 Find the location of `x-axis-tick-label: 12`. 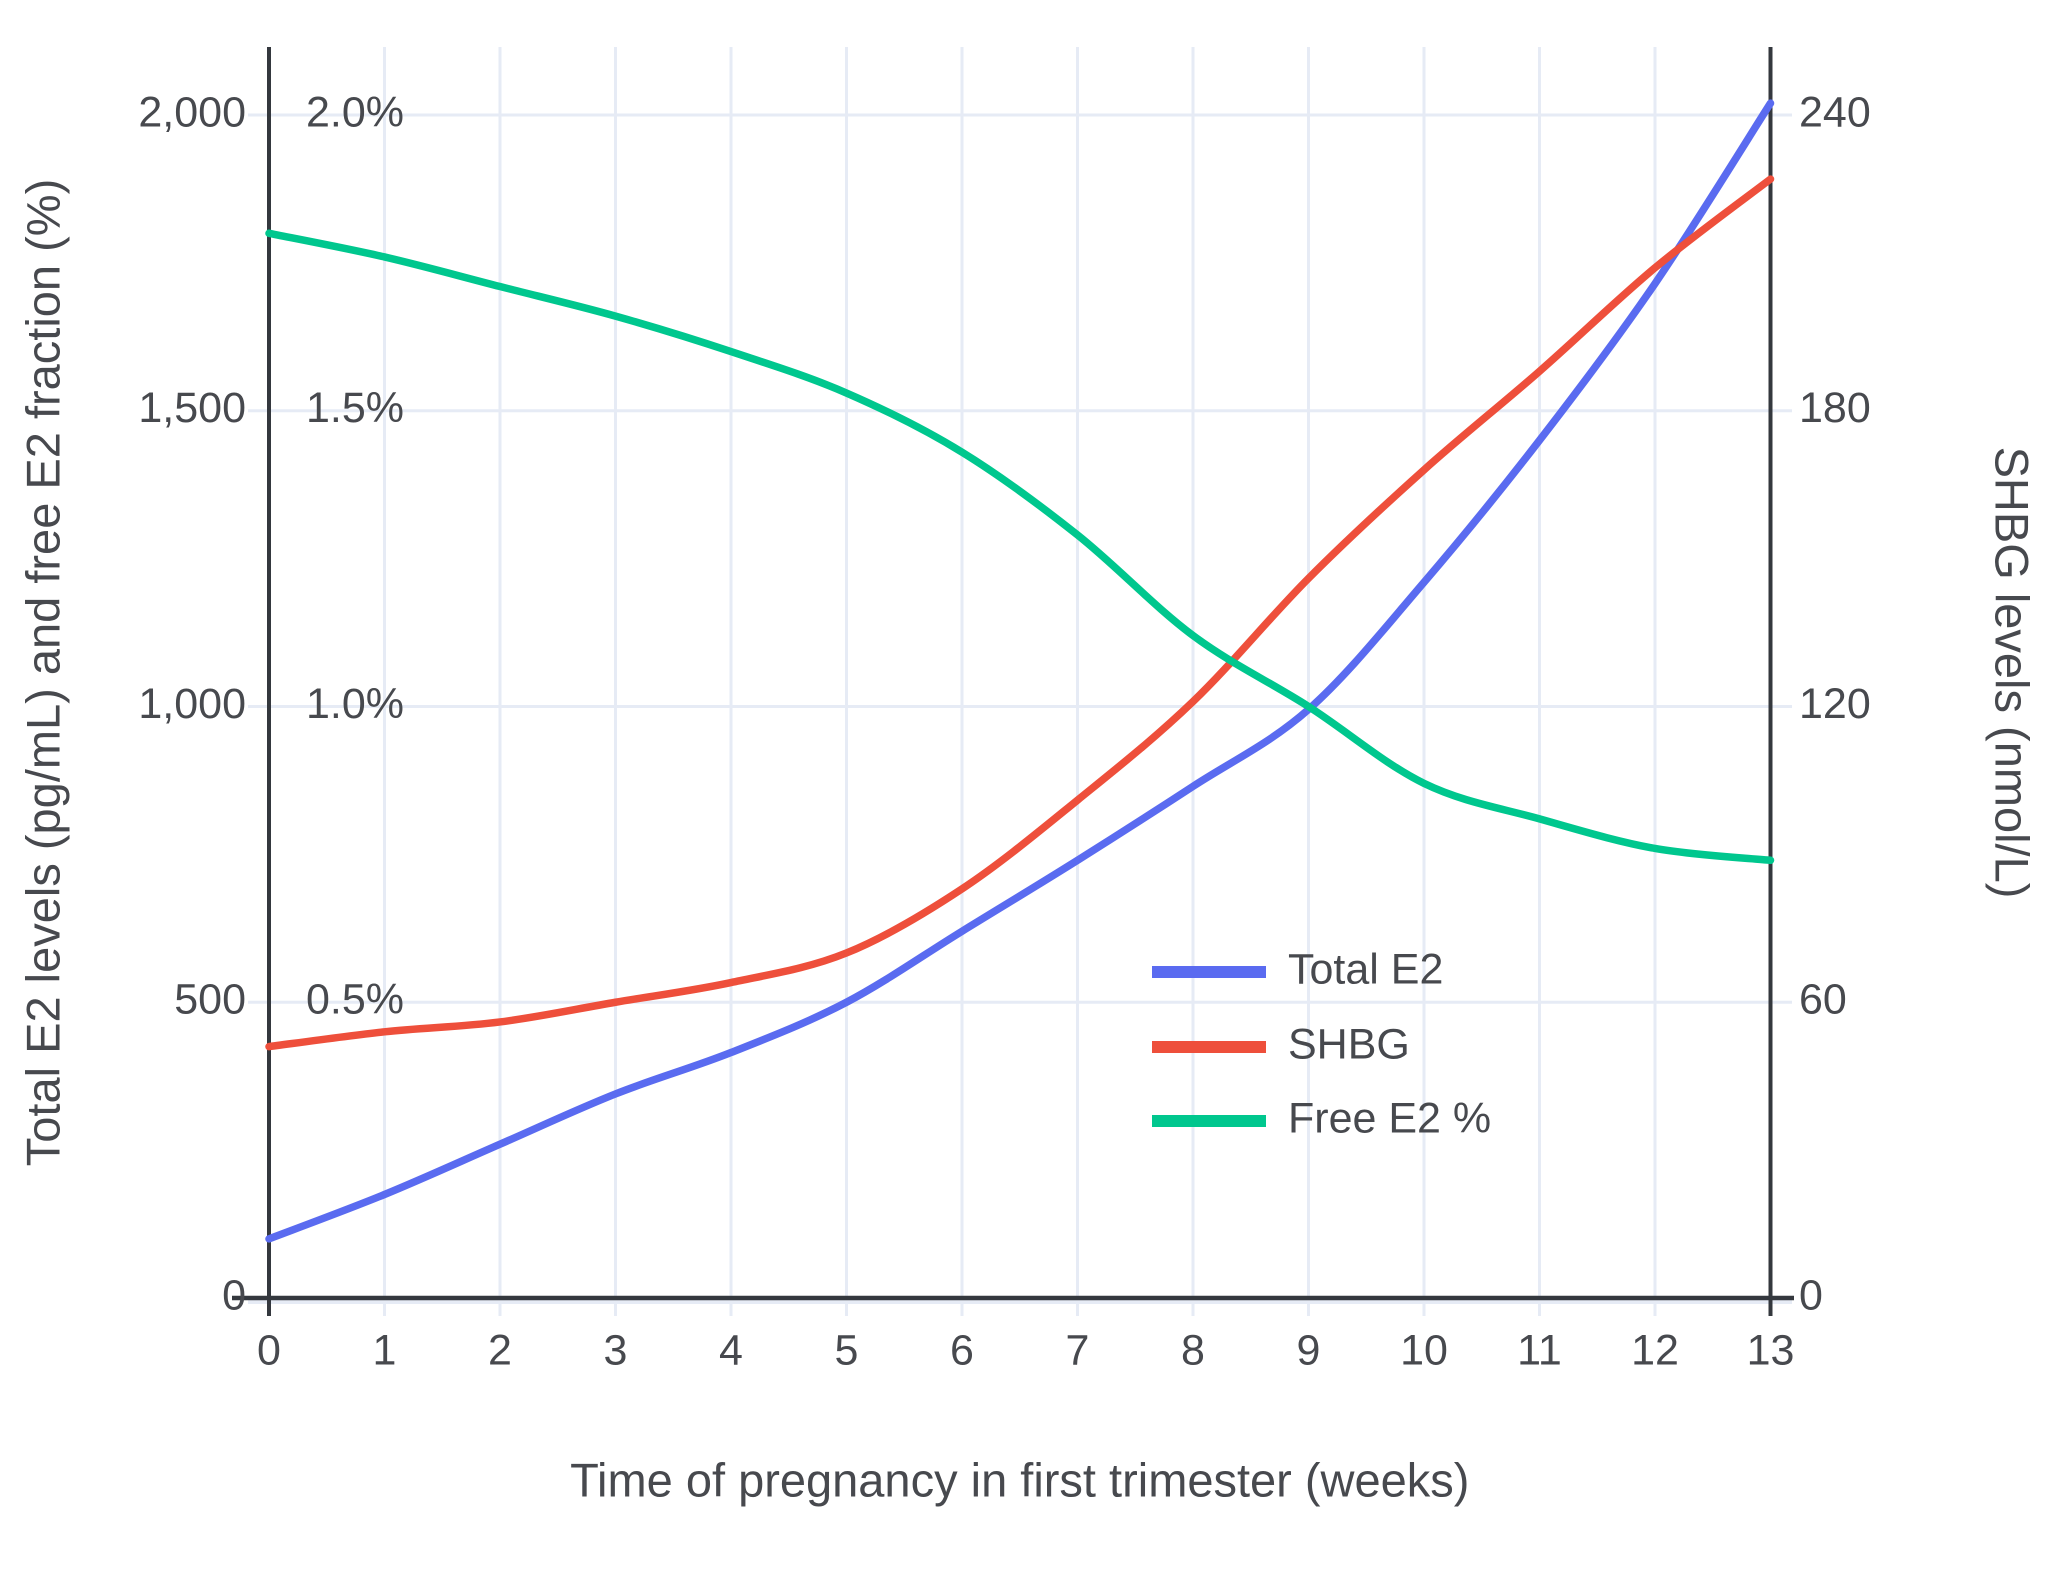

x-axis-tick-label: 12 is located at coordinates (1655, 1350).